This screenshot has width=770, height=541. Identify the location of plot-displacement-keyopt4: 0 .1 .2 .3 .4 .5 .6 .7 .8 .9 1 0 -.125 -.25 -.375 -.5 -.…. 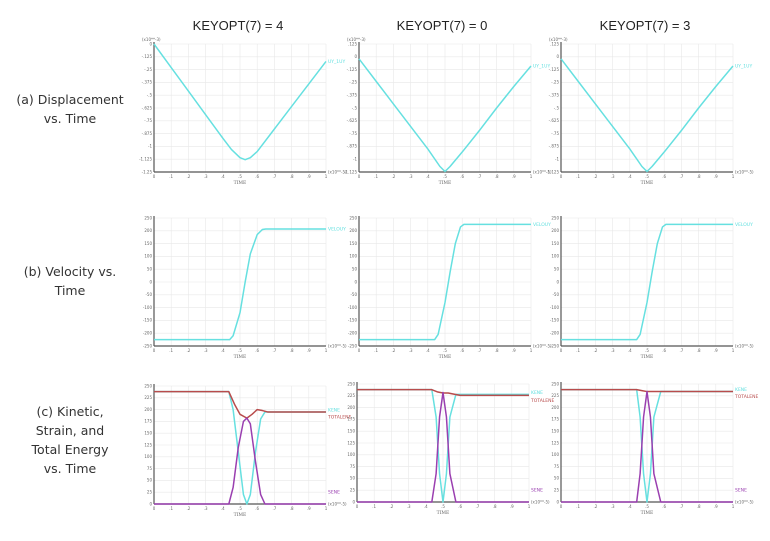
(243, 111).